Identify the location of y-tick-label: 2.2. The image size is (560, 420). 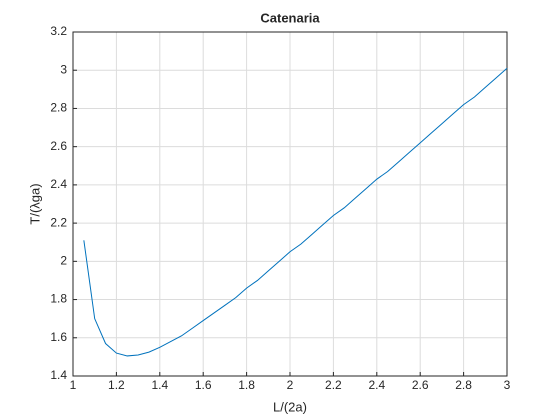
(58, 222).